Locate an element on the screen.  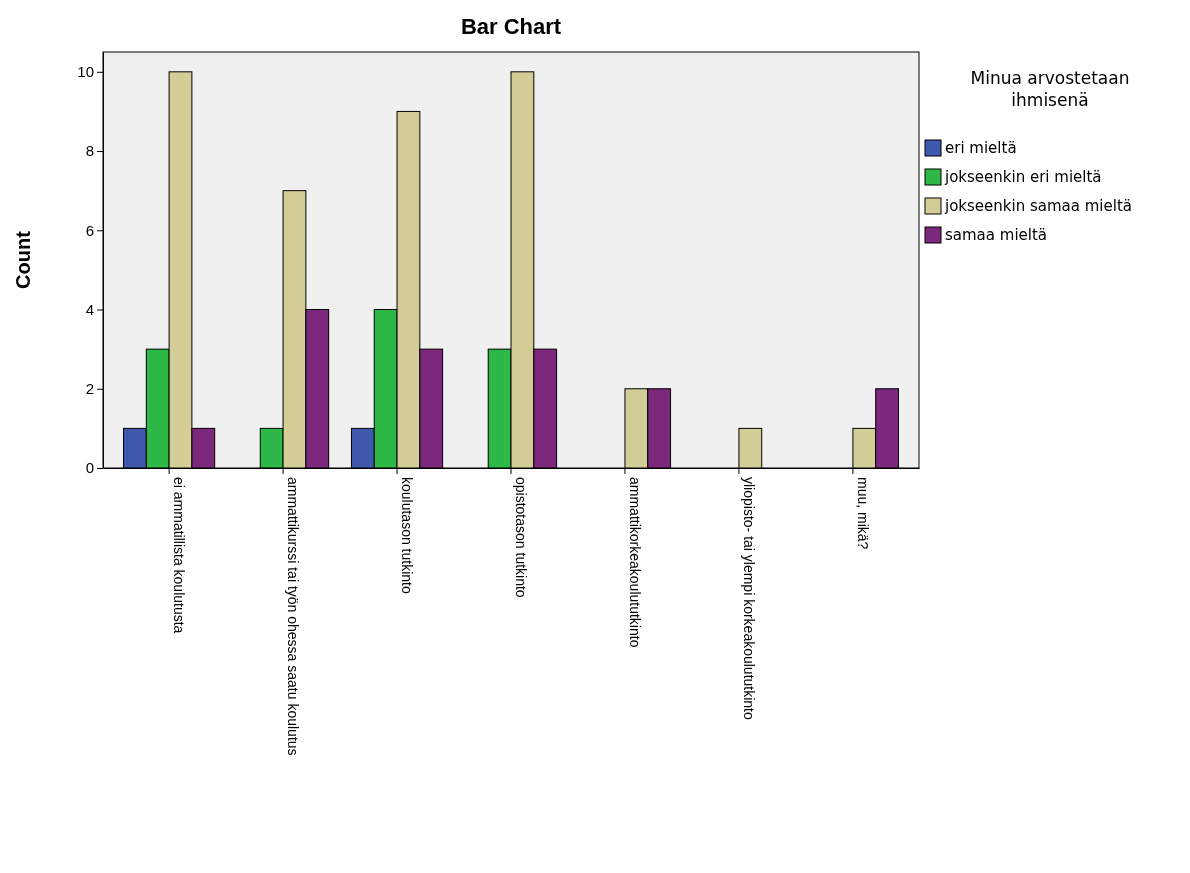
x-tick-label: opistotason tutkinto is located at coordinates (520, 537).